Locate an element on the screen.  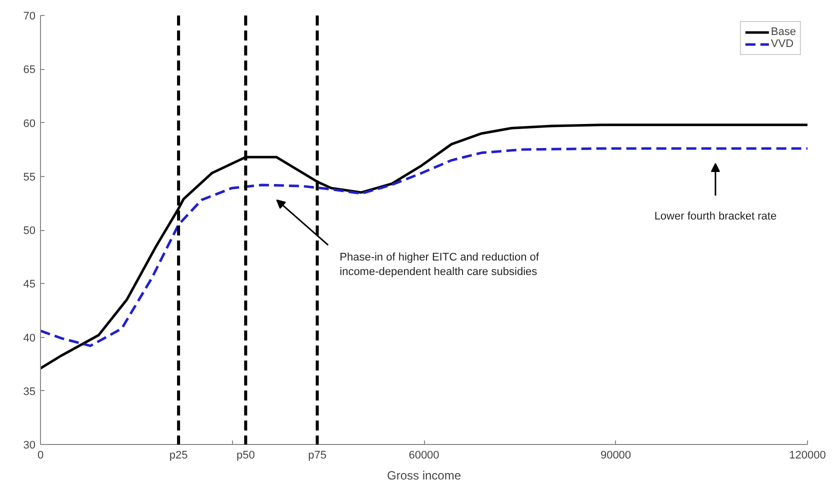
x-axis-title: Gross income is located at coordinates (424, 475).